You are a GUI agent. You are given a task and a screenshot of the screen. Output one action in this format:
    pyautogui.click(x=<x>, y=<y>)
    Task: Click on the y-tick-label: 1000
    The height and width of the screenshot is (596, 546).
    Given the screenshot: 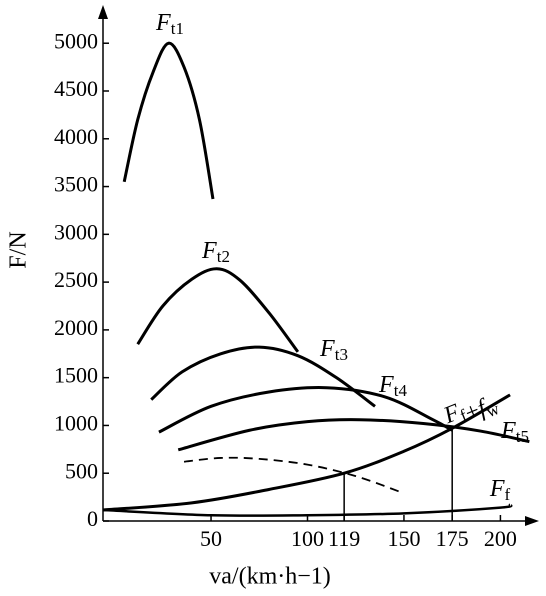 What is the action you would take?
    pyautogui.click(x=76, y=422)
    